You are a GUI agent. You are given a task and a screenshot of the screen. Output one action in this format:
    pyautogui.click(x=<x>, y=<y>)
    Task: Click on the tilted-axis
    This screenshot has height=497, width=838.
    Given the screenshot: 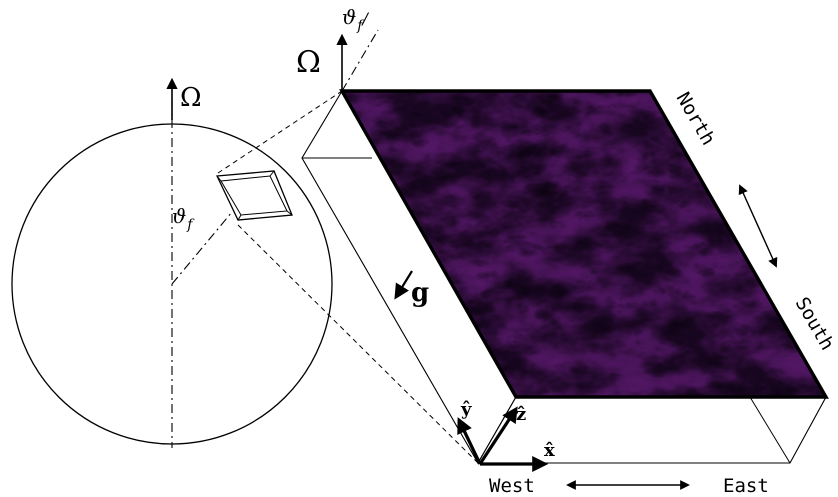 What is the action you would take?
    pyautogui.click(x=360, y=60)
    